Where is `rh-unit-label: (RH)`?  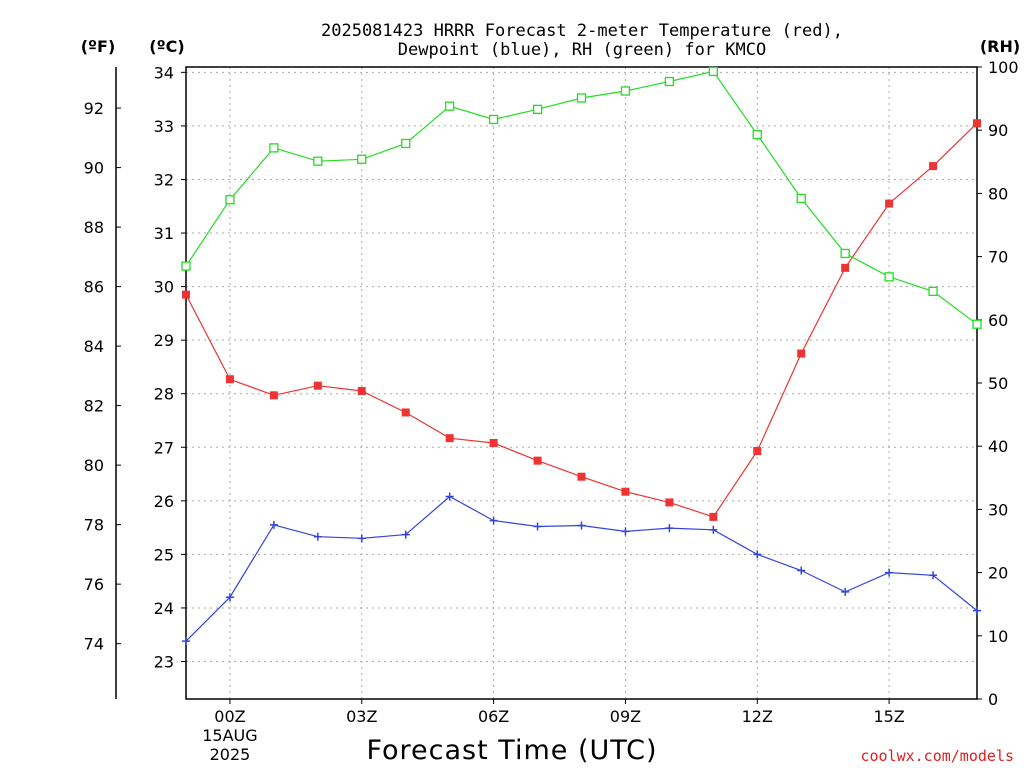 rh-unit-label: (RH) is located at coordinates (1000, 46).